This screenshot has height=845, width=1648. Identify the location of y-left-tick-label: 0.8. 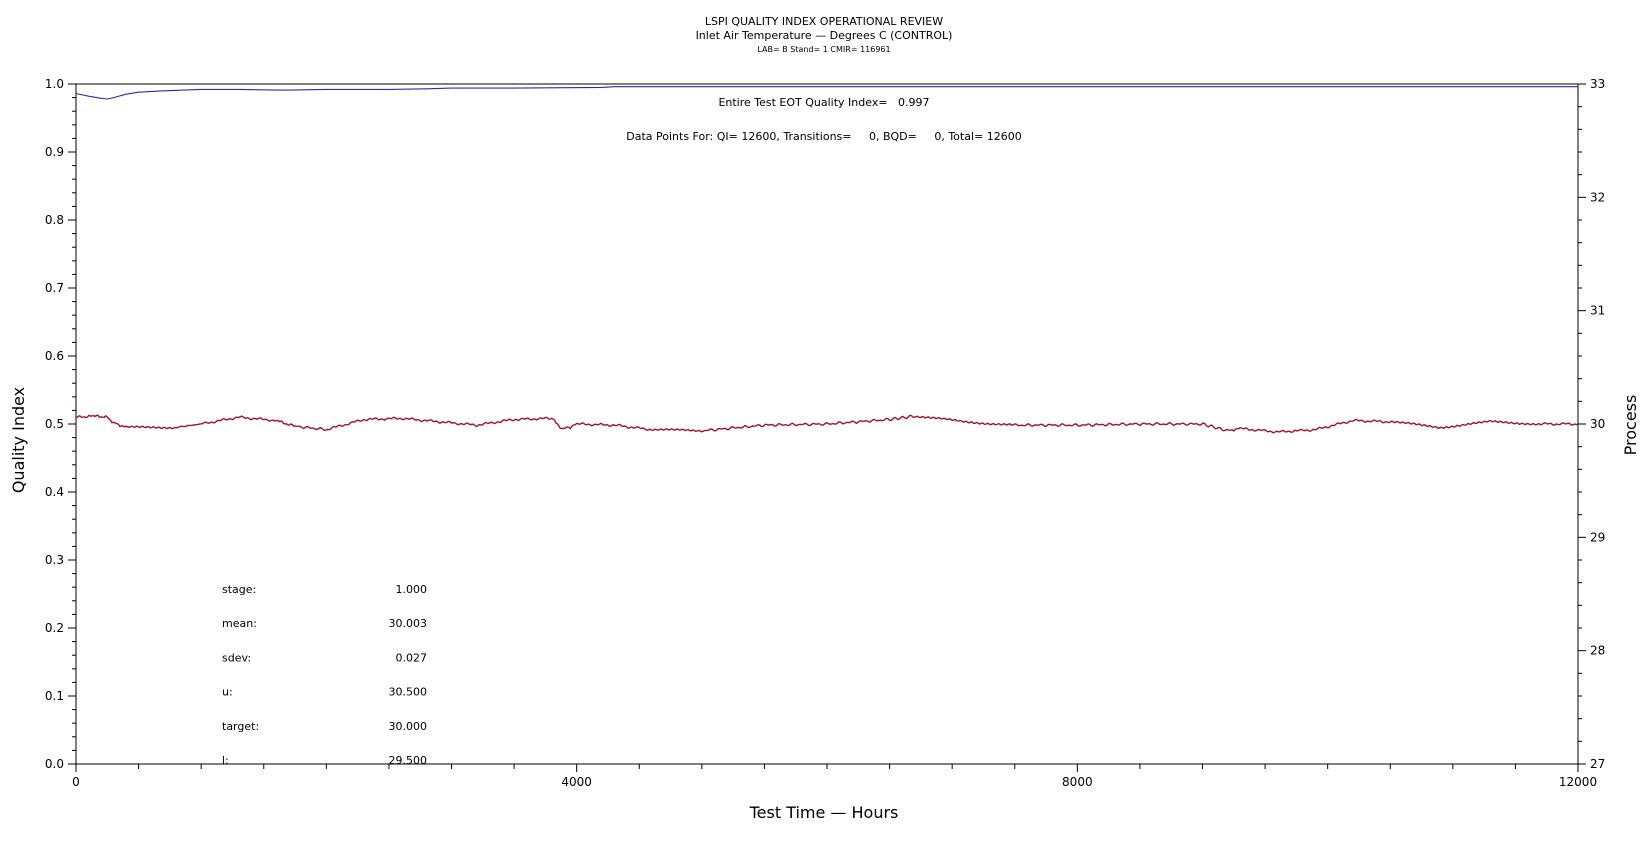
(54, 220).